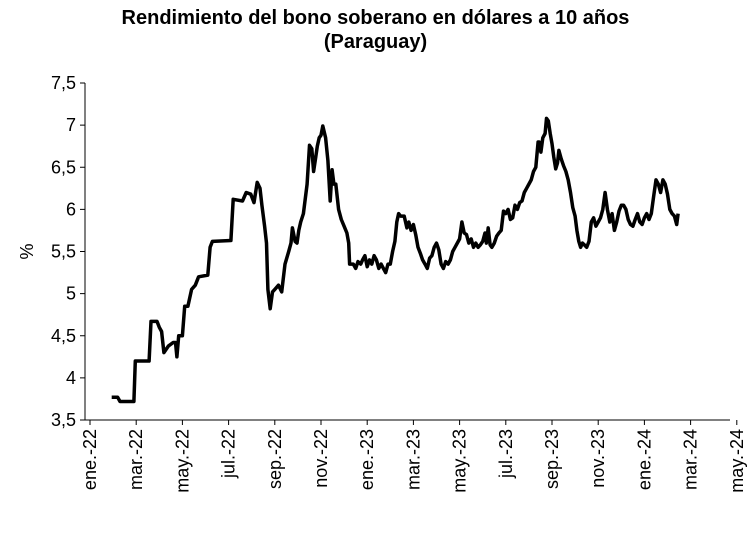  I want to click on x-tick-label: nov.-23, so click(598, 458).